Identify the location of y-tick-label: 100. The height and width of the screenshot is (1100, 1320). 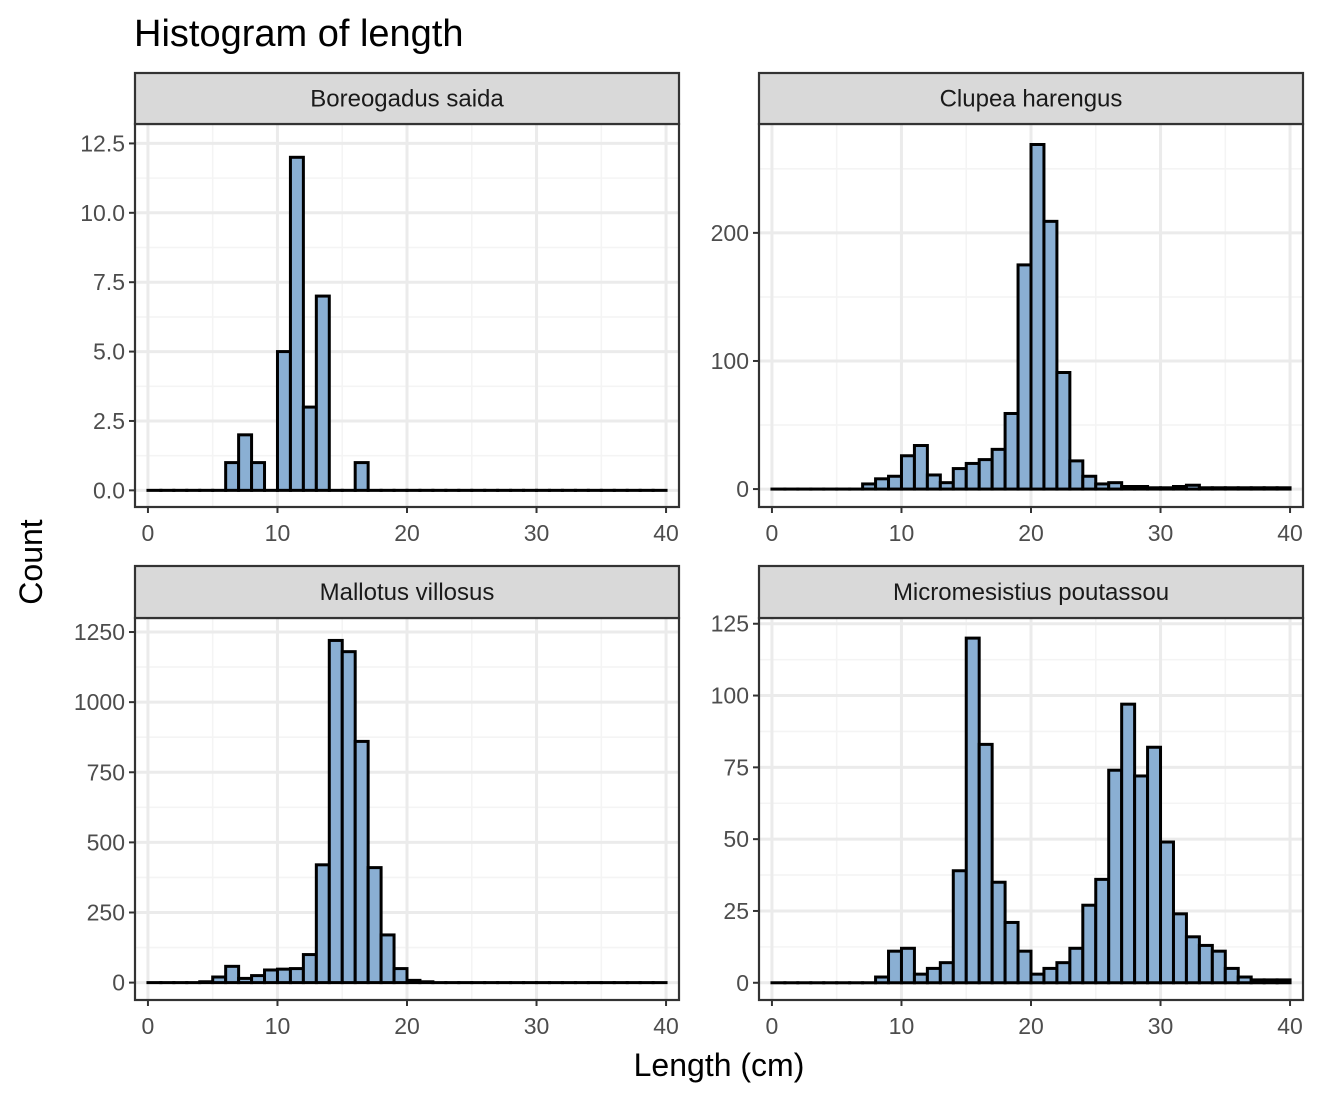
(730, 361).